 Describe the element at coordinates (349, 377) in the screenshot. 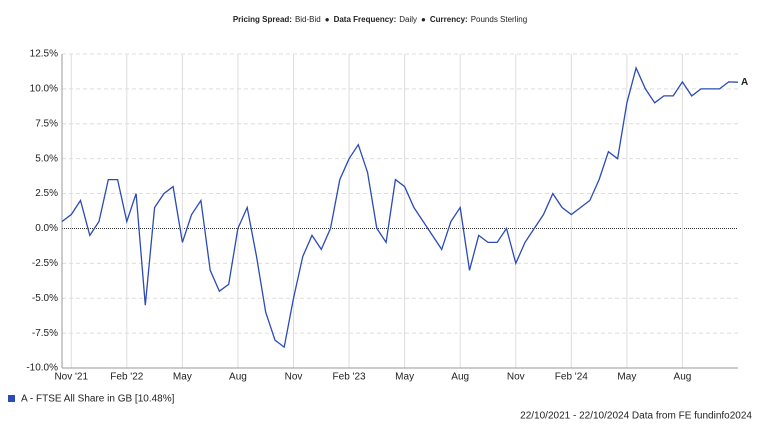

I see `x-tick-label: Feb '23` at that location.